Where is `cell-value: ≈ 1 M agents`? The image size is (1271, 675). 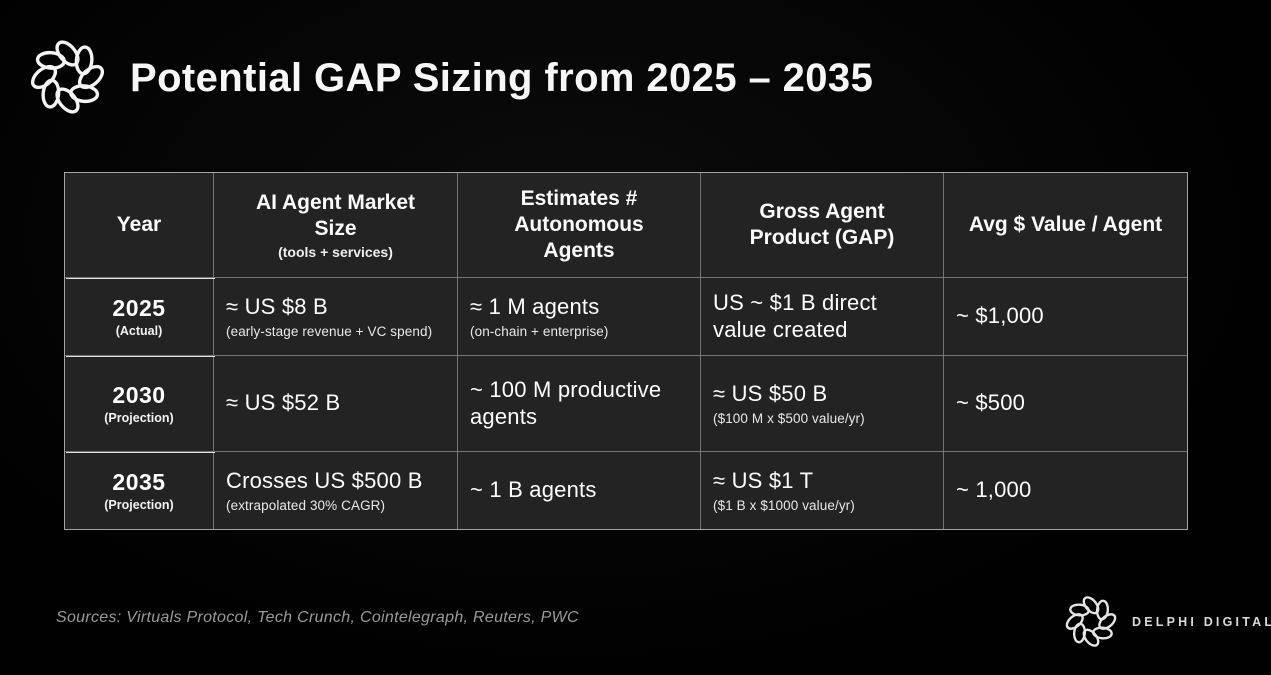 cell-value: ≈ 1 M agents is located at coordinates (535, 307).